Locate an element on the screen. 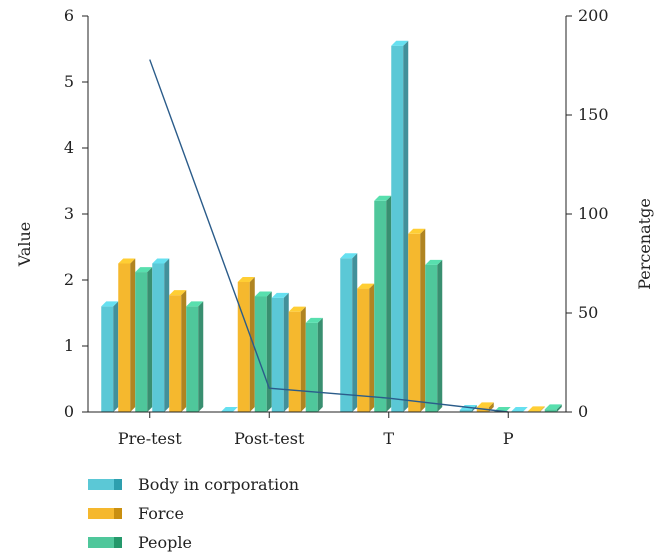  legend: Body in corporation Force People is located at coordinates (193, 513).